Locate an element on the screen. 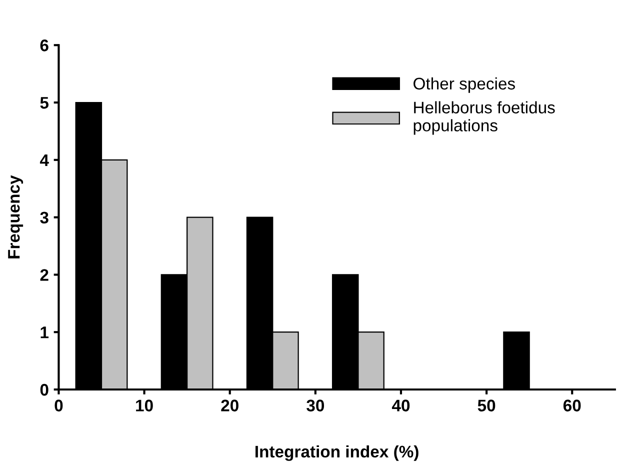 This screenshot has width=618, height=475. y-tick-label: 5 is located at coordinates (44, 103).